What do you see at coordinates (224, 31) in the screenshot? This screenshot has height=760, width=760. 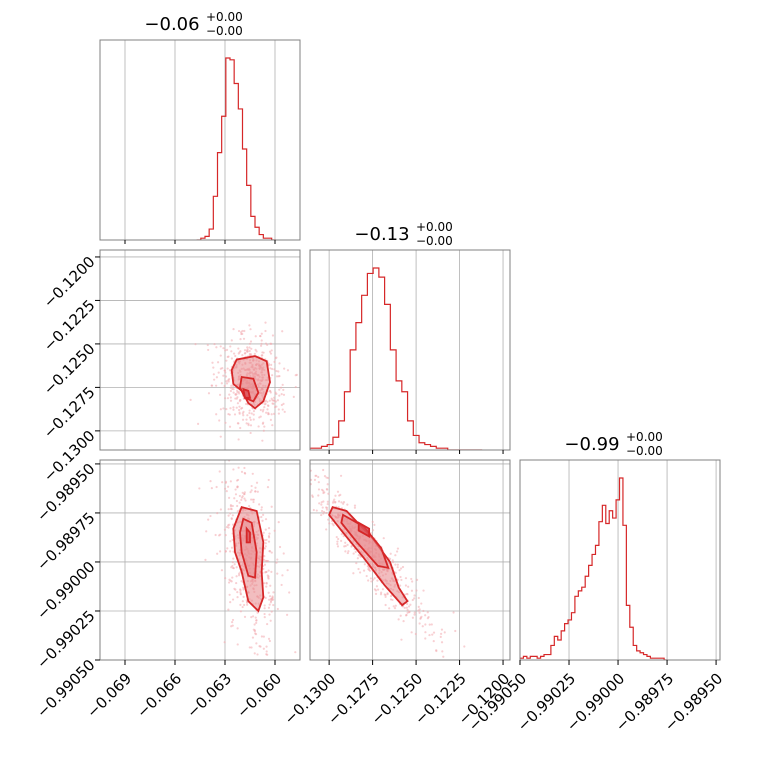 I see `hist-title-minus-0: −0.00` at bounding box center [224, 31].